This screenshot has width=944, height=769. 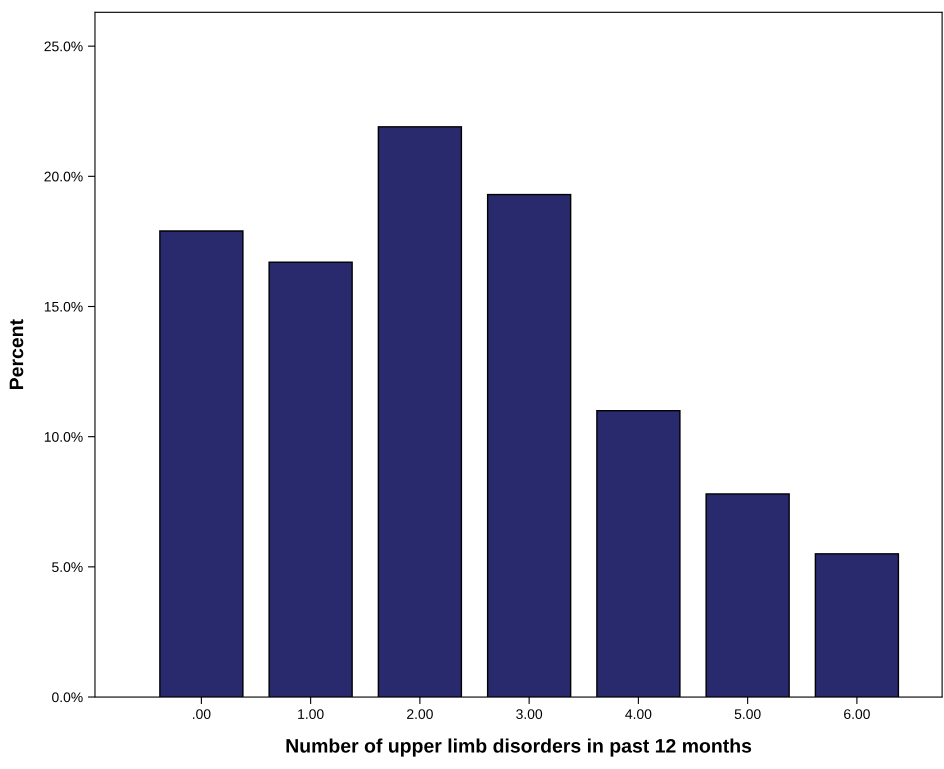 What do you see at coordinates (529, 714) in the screenshot?
I see `x-tick-label: 3.00` at bounding box center [529, 714].